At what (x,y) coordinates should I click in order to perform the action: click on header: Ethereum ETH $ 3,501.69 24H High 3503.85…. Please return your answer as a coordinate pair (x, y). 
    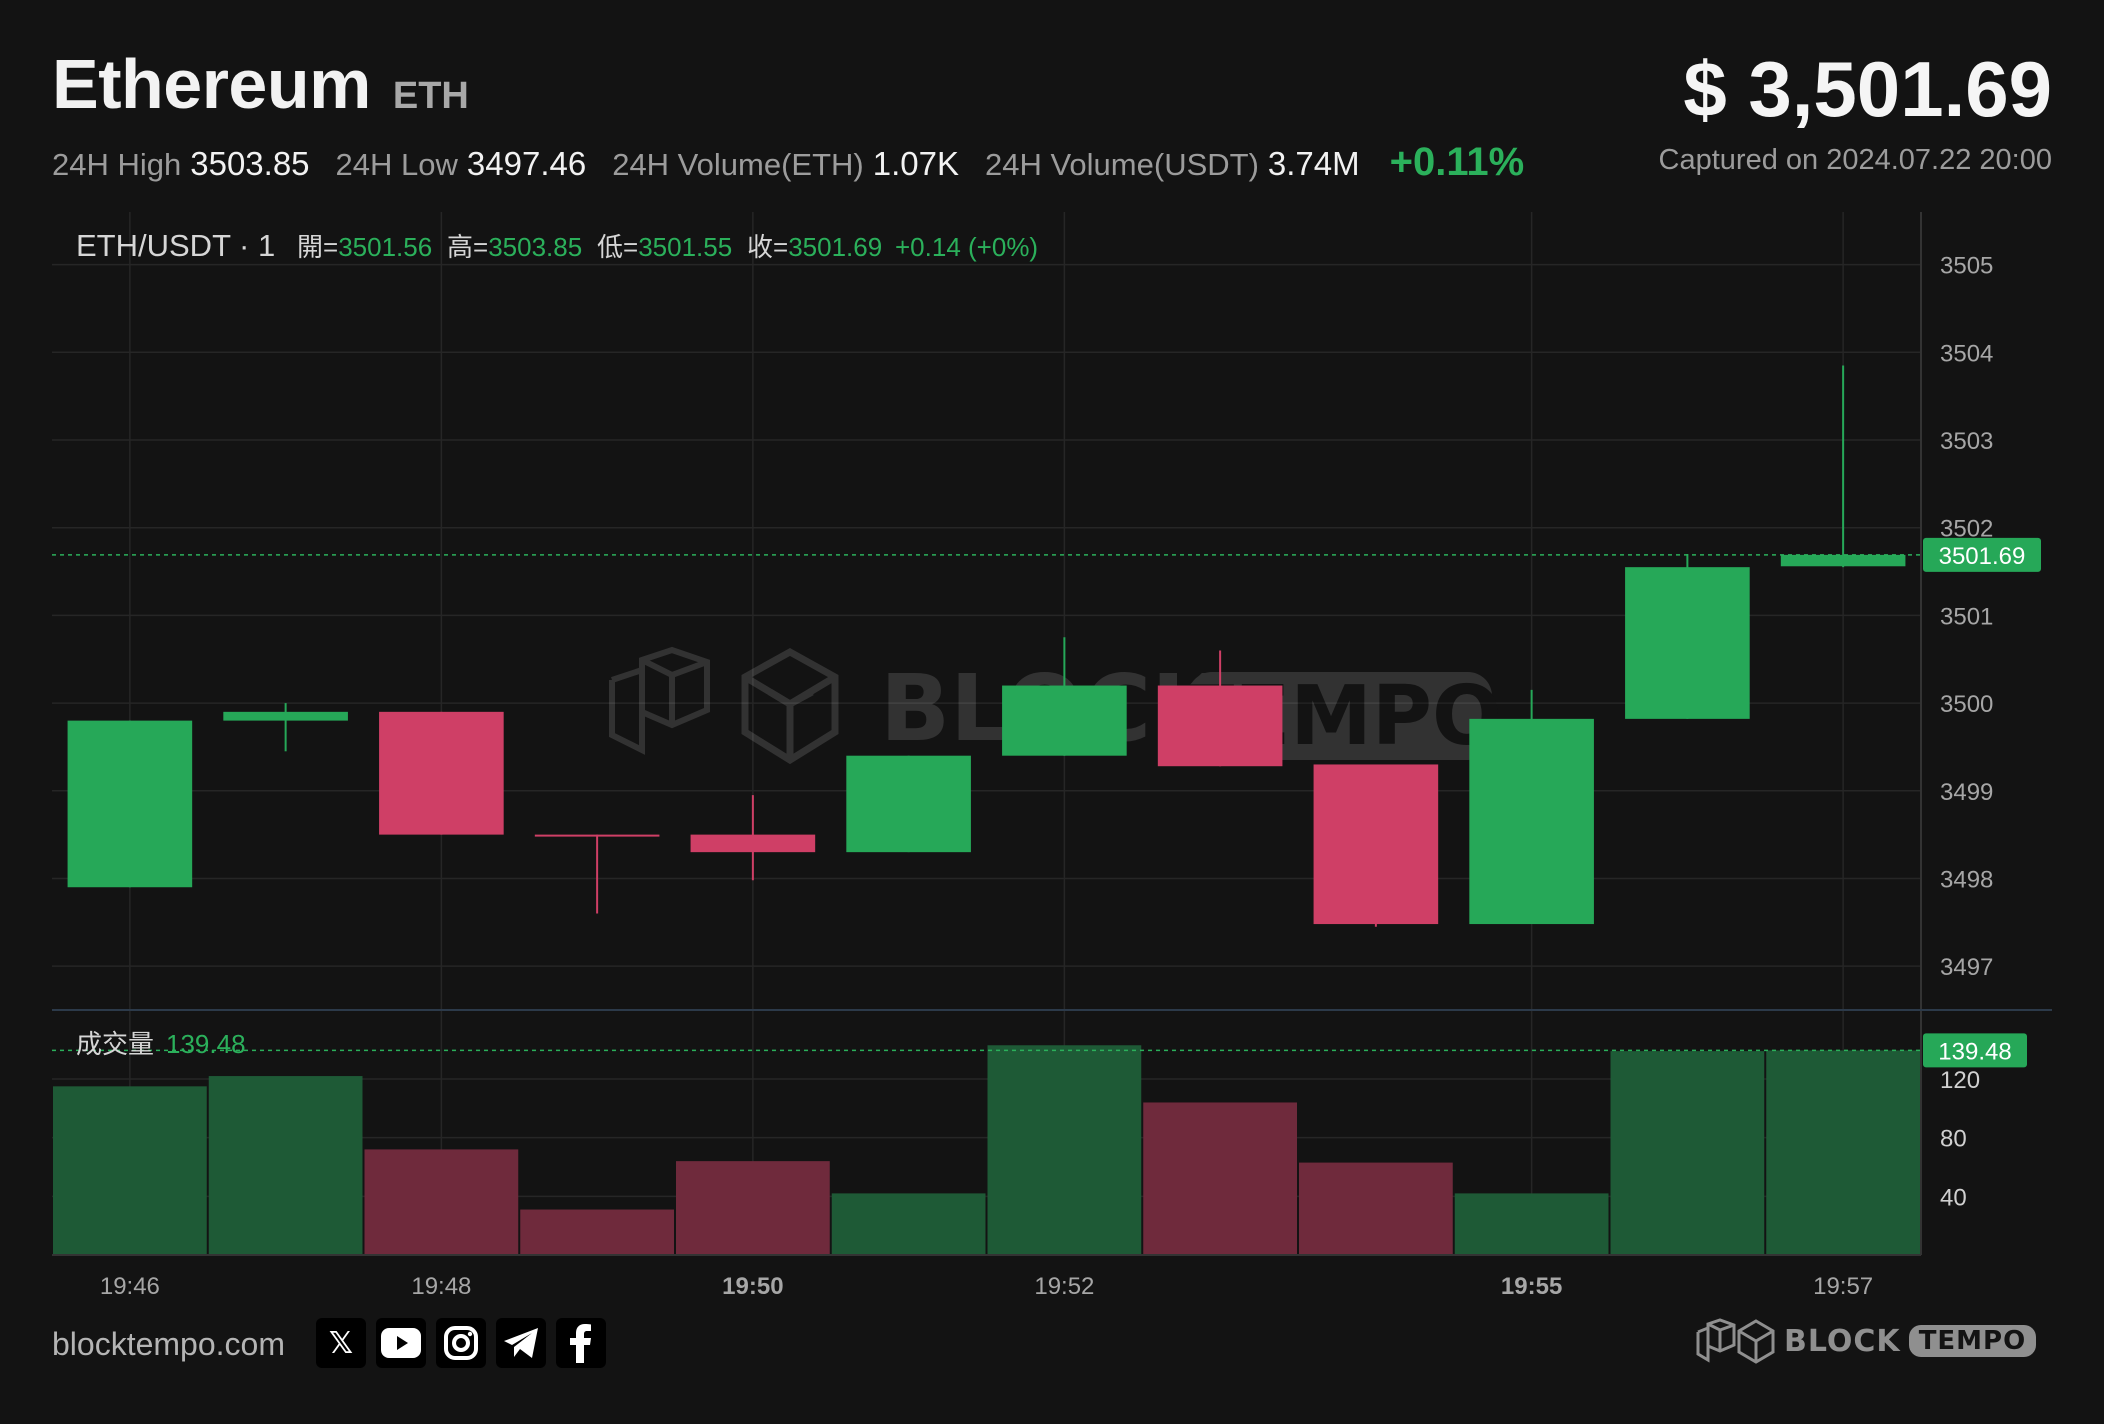
    Looking at the image, I should click on (1052, 114).